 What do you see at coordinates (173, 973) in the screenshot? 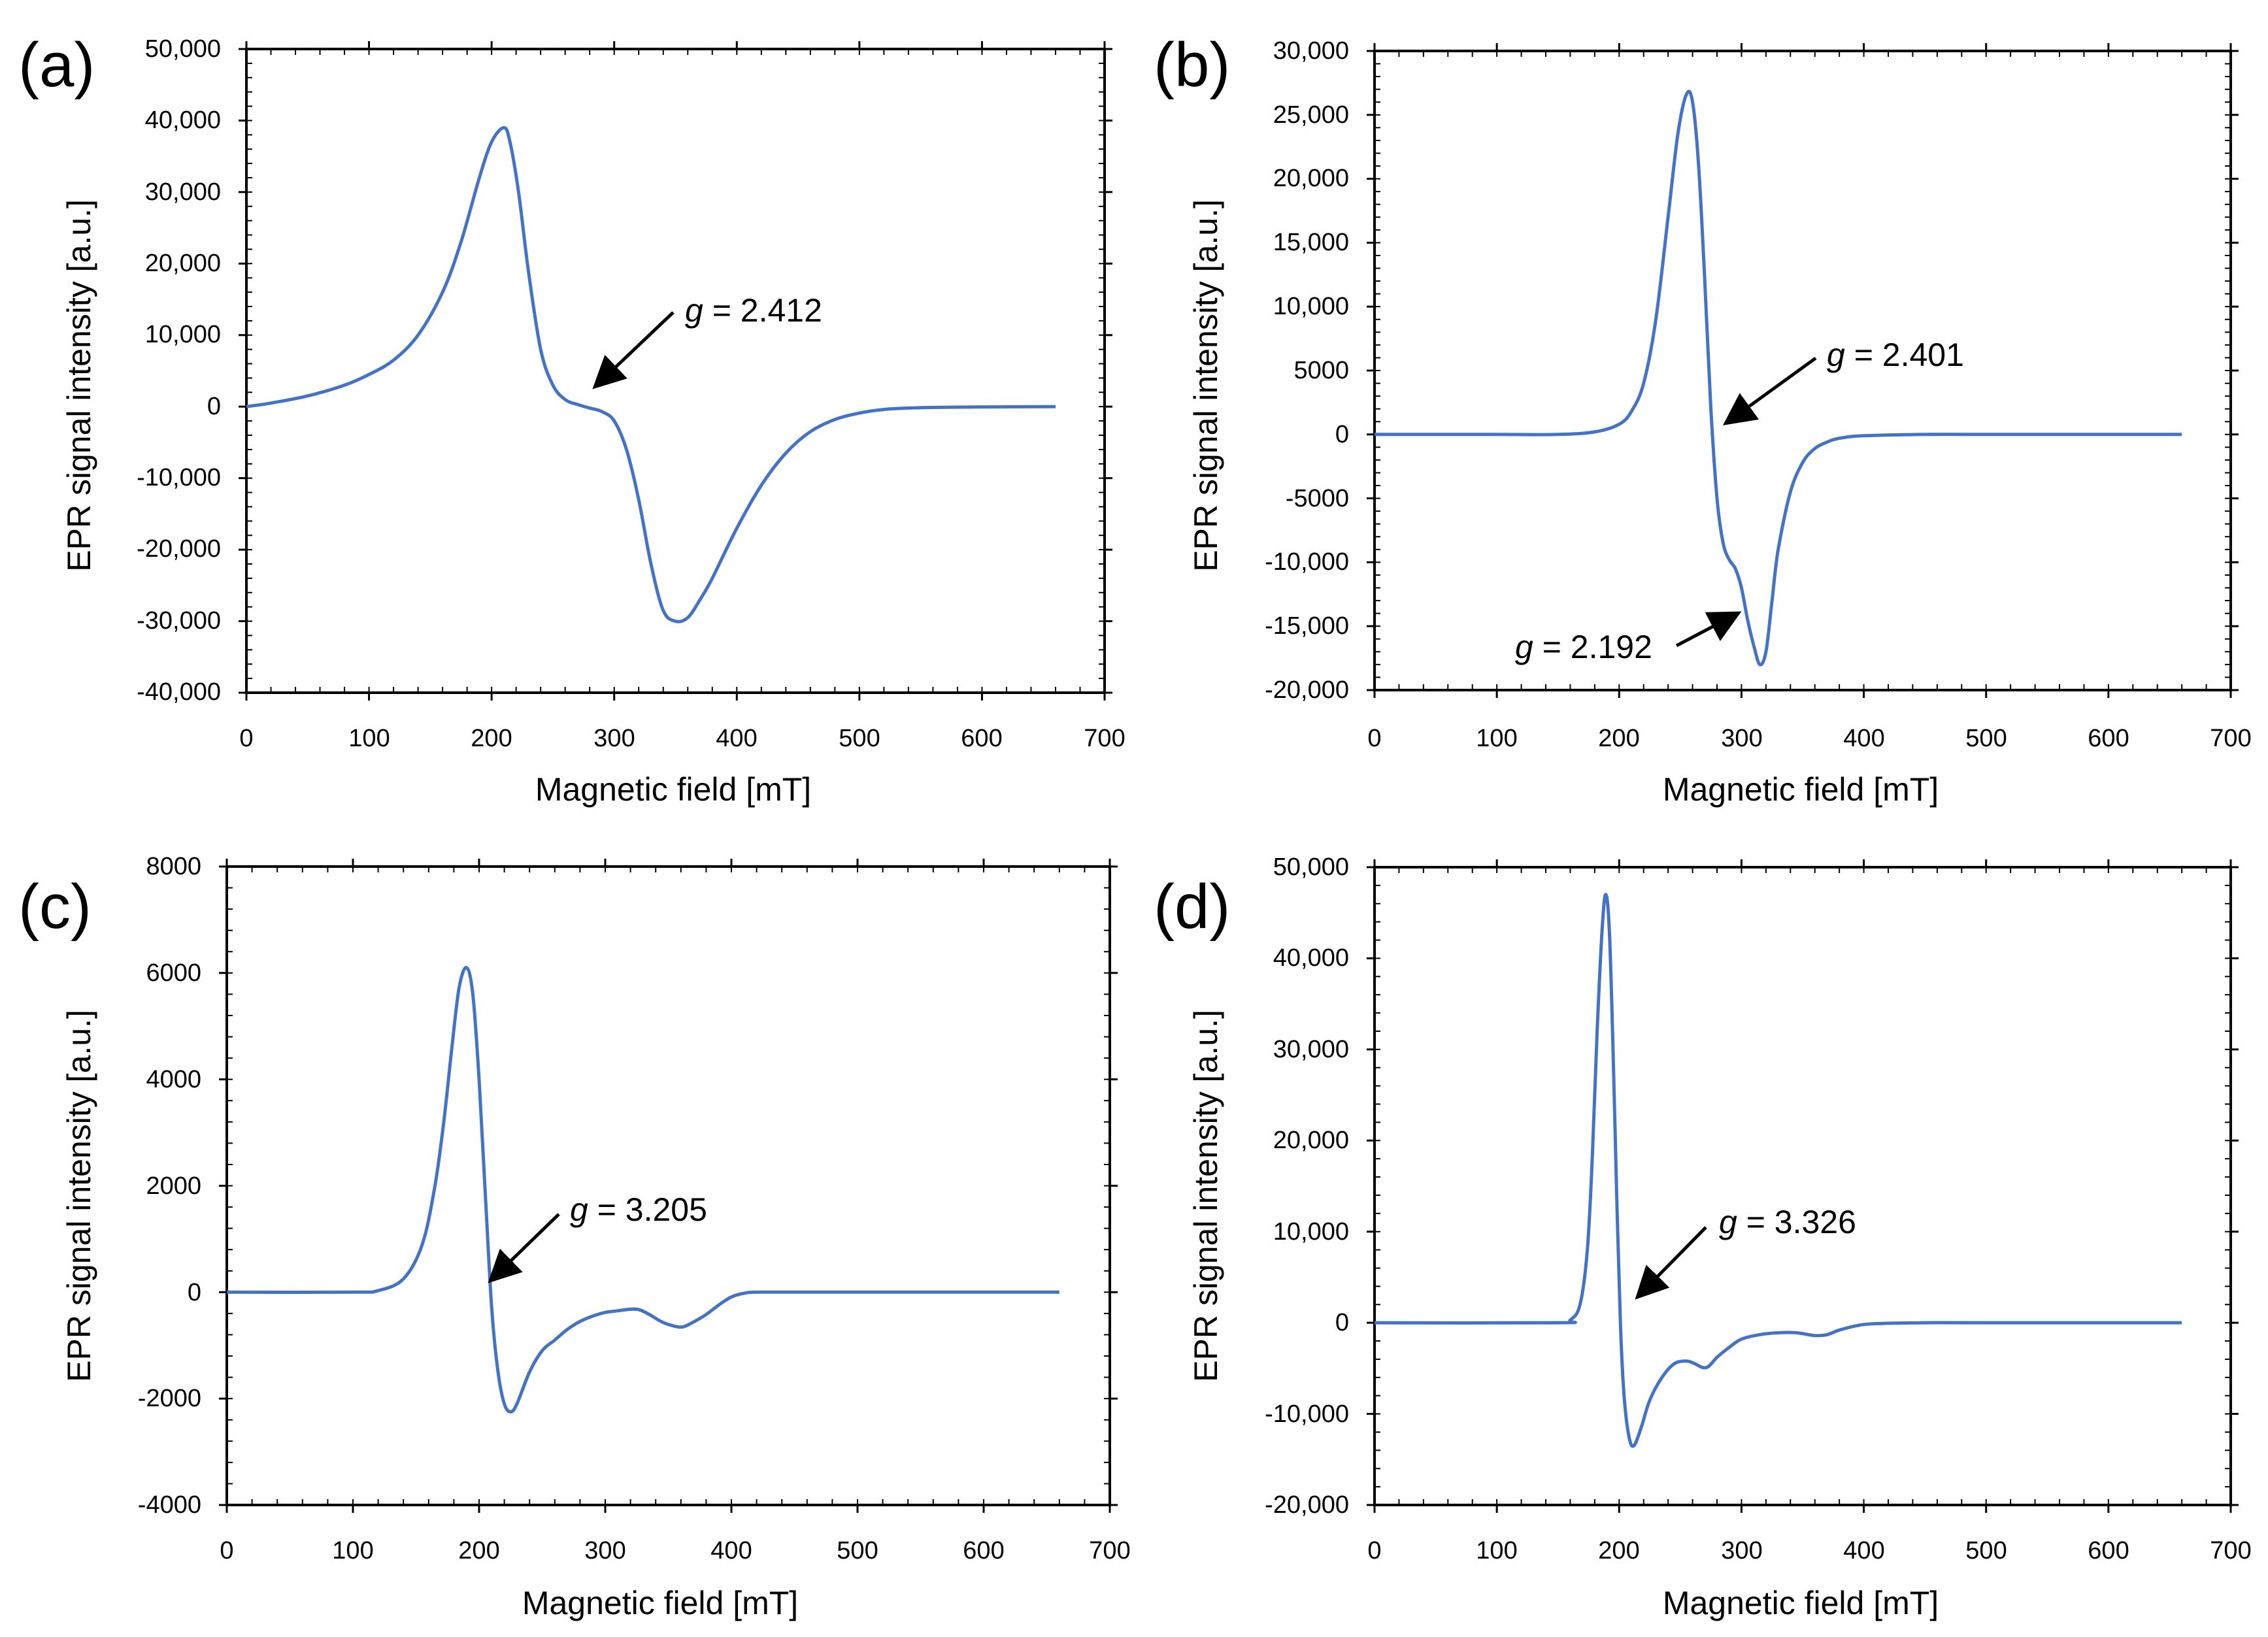
I see `y-tick-label: 6000` at bounding box center [173, 973].